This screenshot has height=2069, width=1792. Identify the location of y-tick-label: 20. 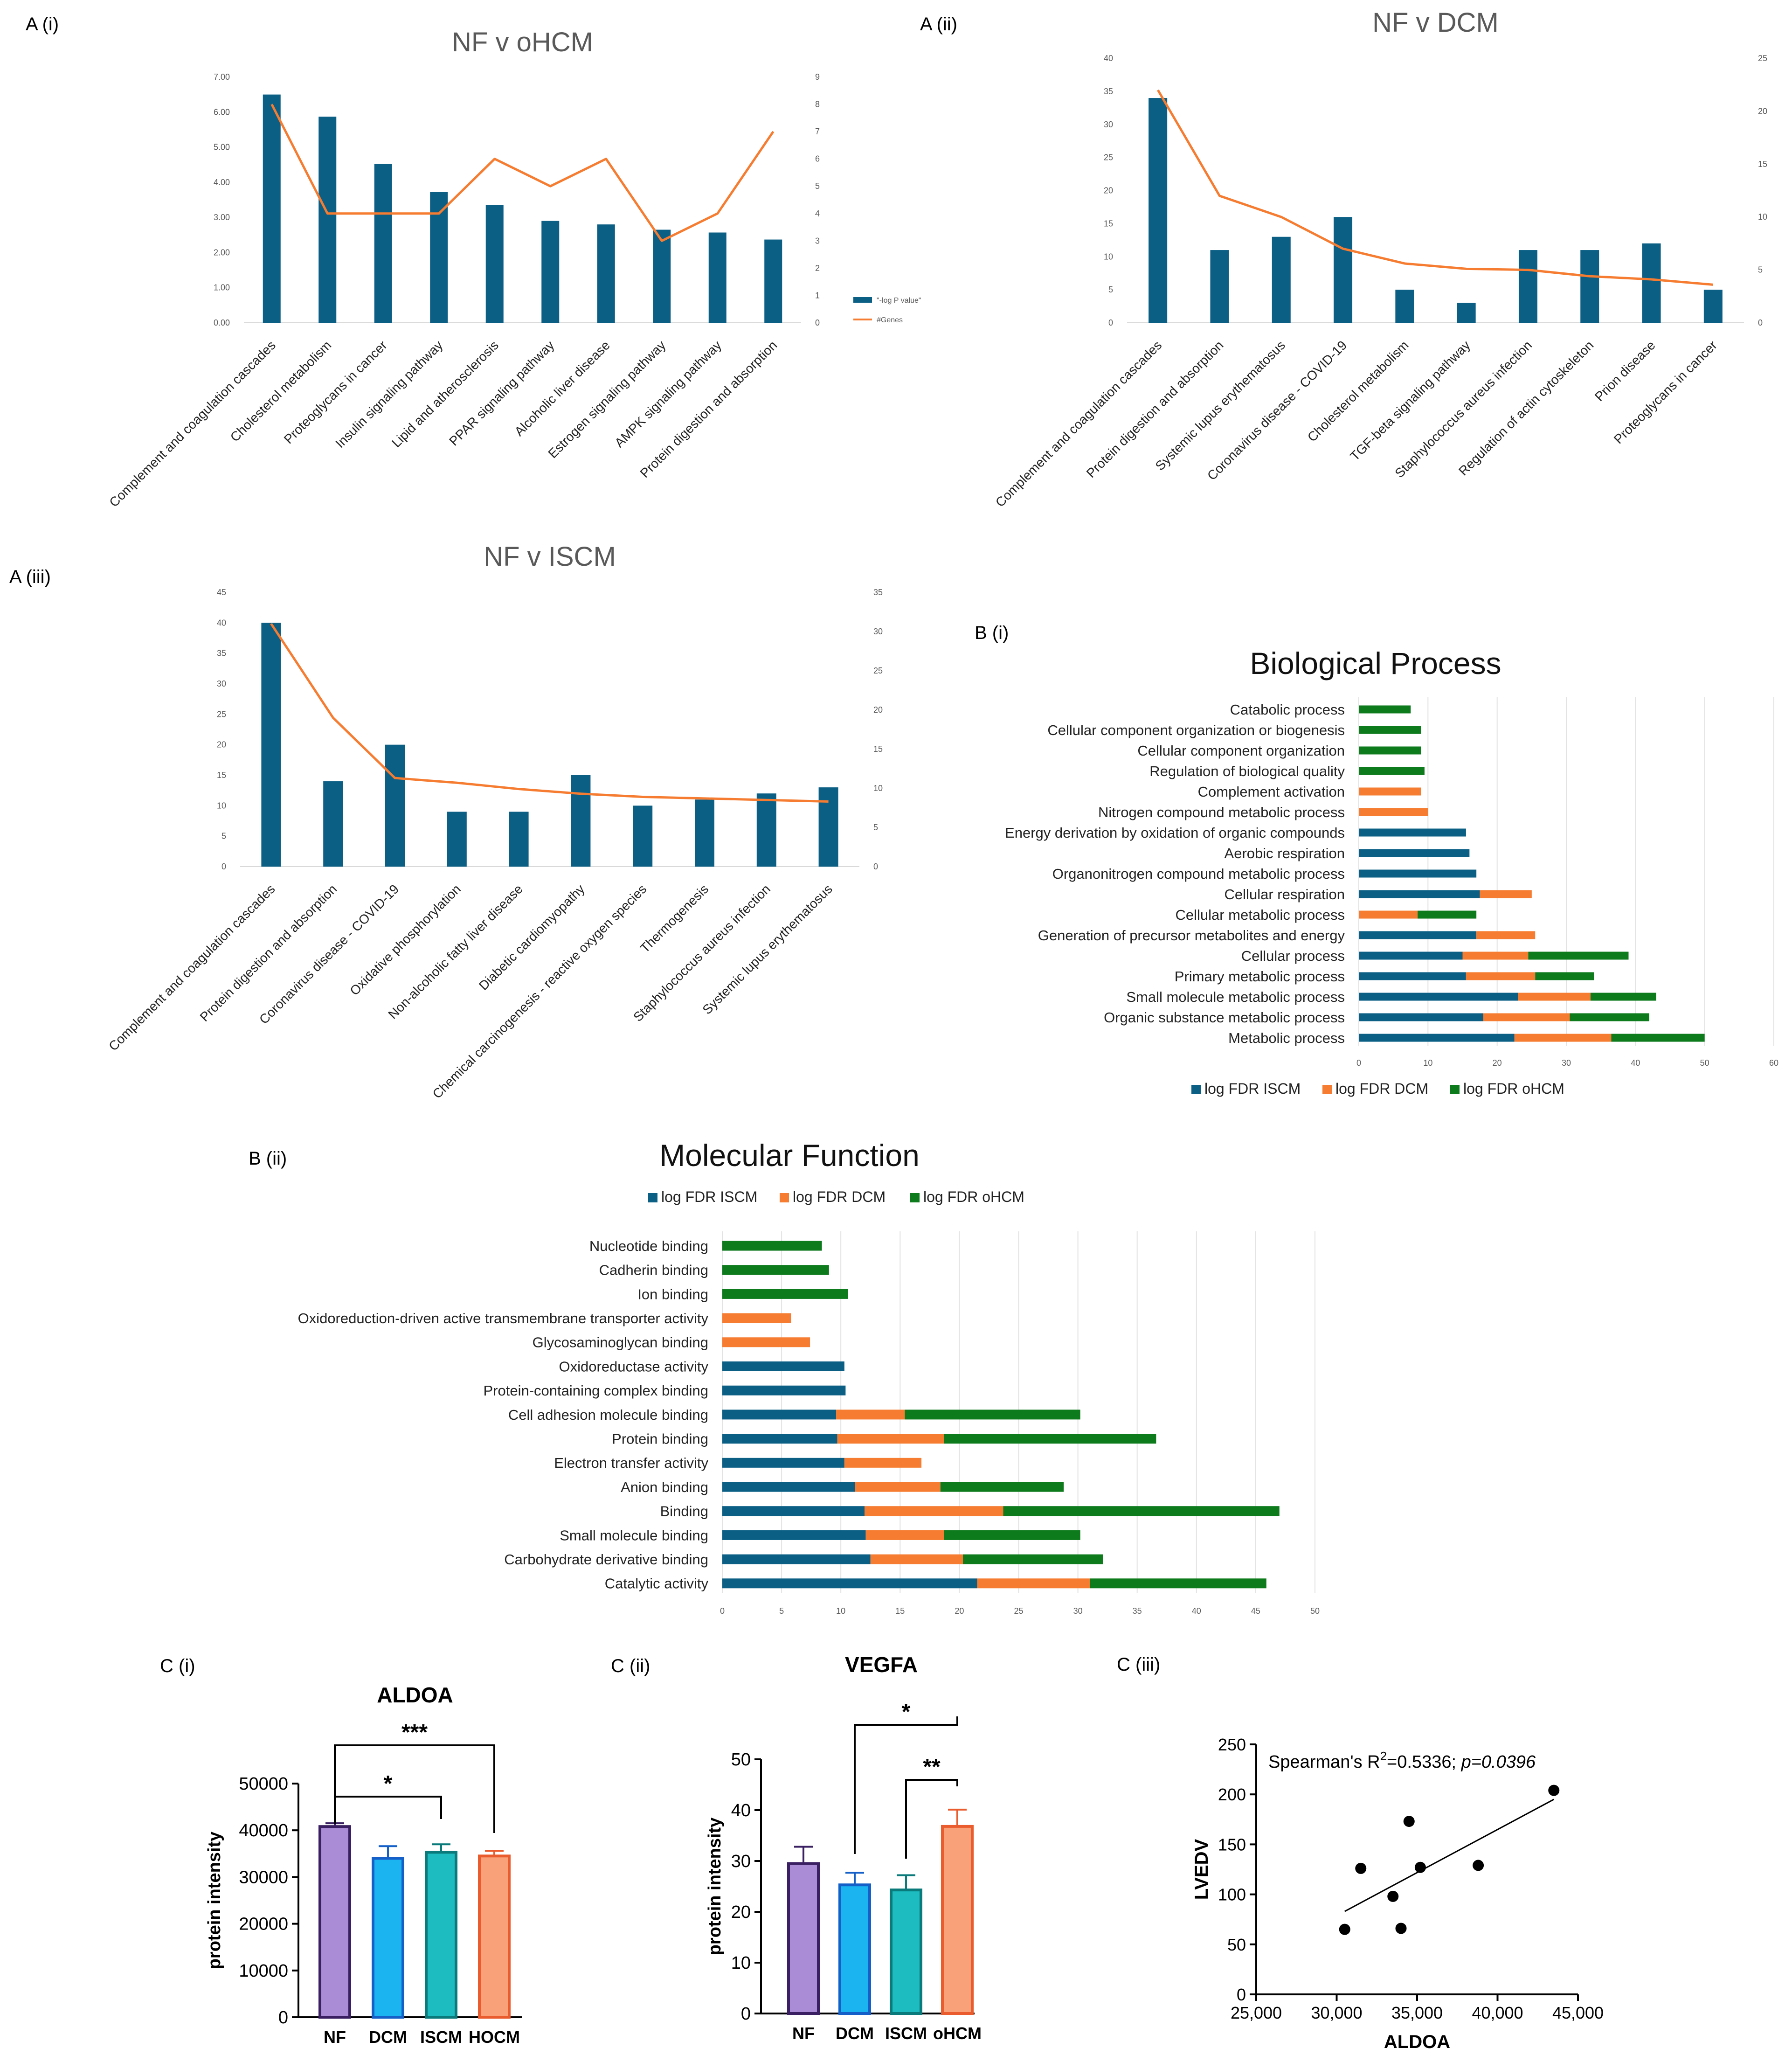
(741, 1912).